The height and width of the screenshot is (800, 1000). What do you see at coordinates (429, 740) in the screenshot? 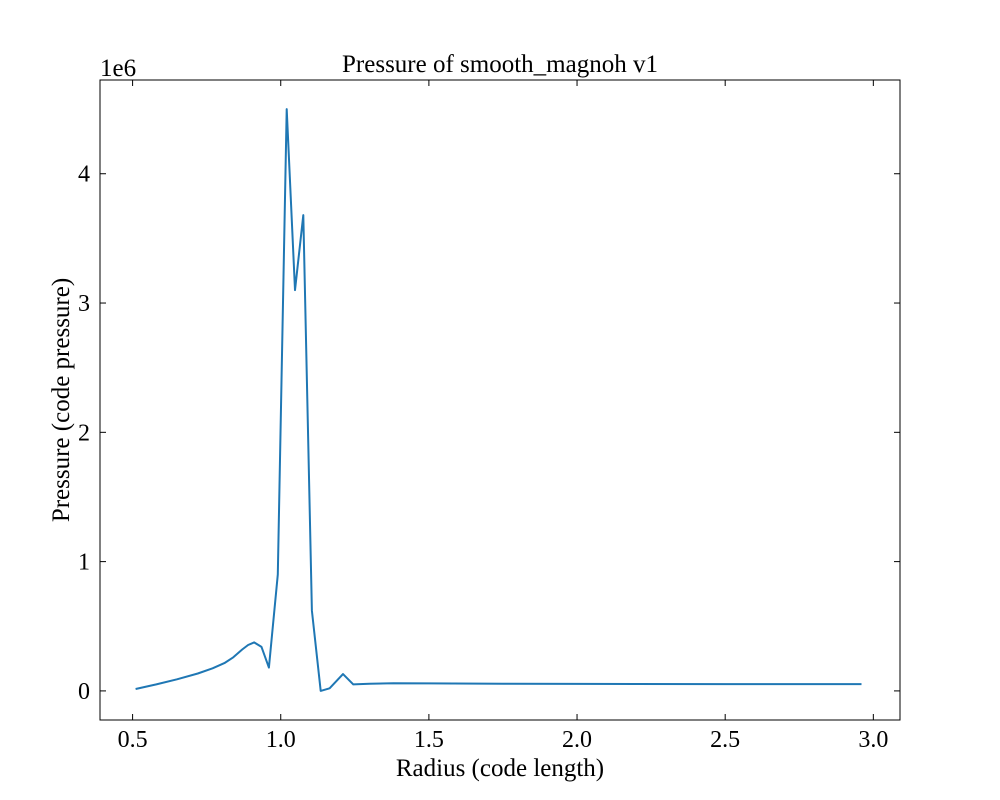
I see `x-tick-label: 1.5` at bounding box center [429, 740].